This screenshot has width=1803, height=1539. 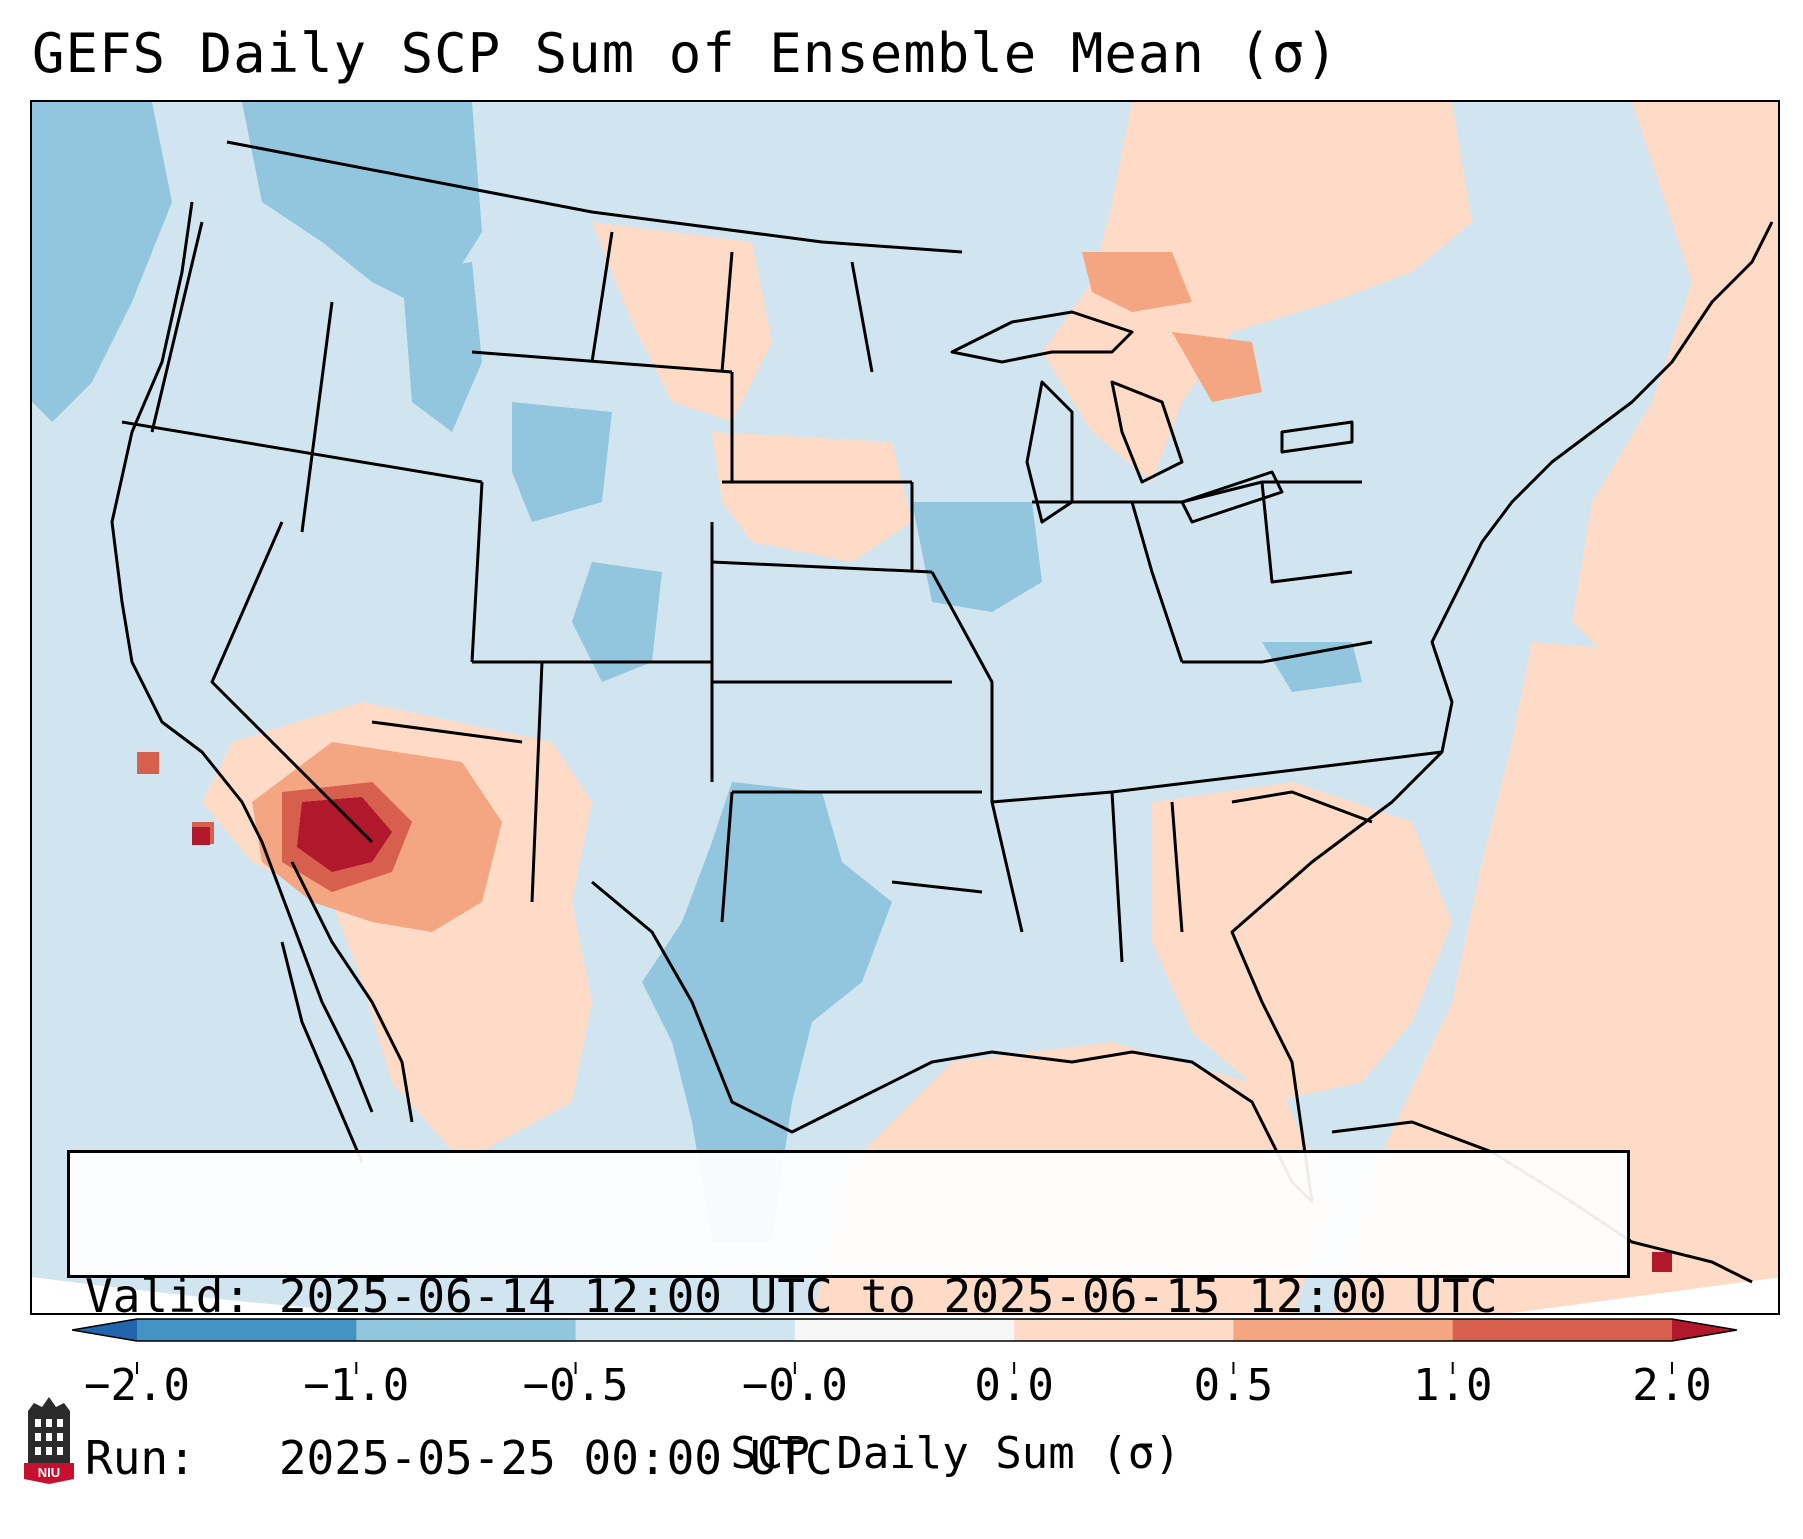 I want to click on run-line: Run: 2025-05-25 00:00 UTC, so click(x=459, y=1458).